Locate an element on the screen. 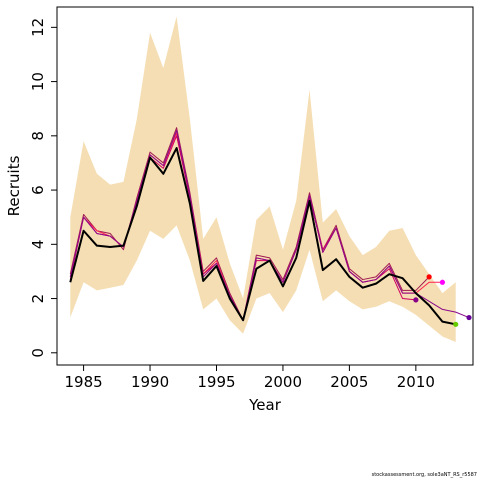 This screenshot has width=480, height=480. end-markers is located at coordinates (442, 300).